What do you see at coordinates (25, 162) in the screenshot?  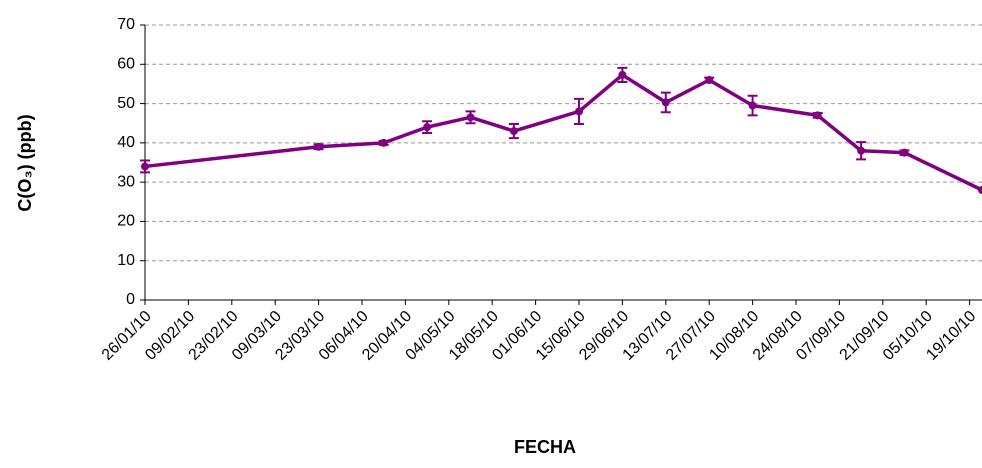 I see `y-axis-label: C(O₃) (ppb)` at bounding box center [25, 162].